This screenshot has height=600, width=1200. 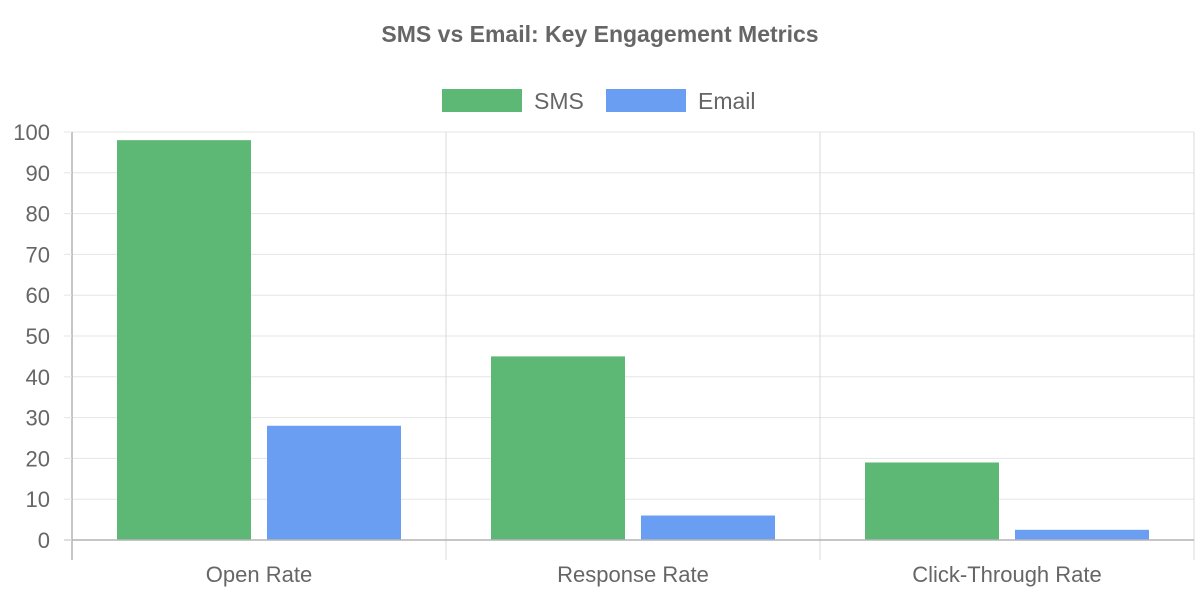 What do you see at coordinates (38, 295) in the screenshot?
I see `y-tick-label: 60` at bounding box center [38, 295].